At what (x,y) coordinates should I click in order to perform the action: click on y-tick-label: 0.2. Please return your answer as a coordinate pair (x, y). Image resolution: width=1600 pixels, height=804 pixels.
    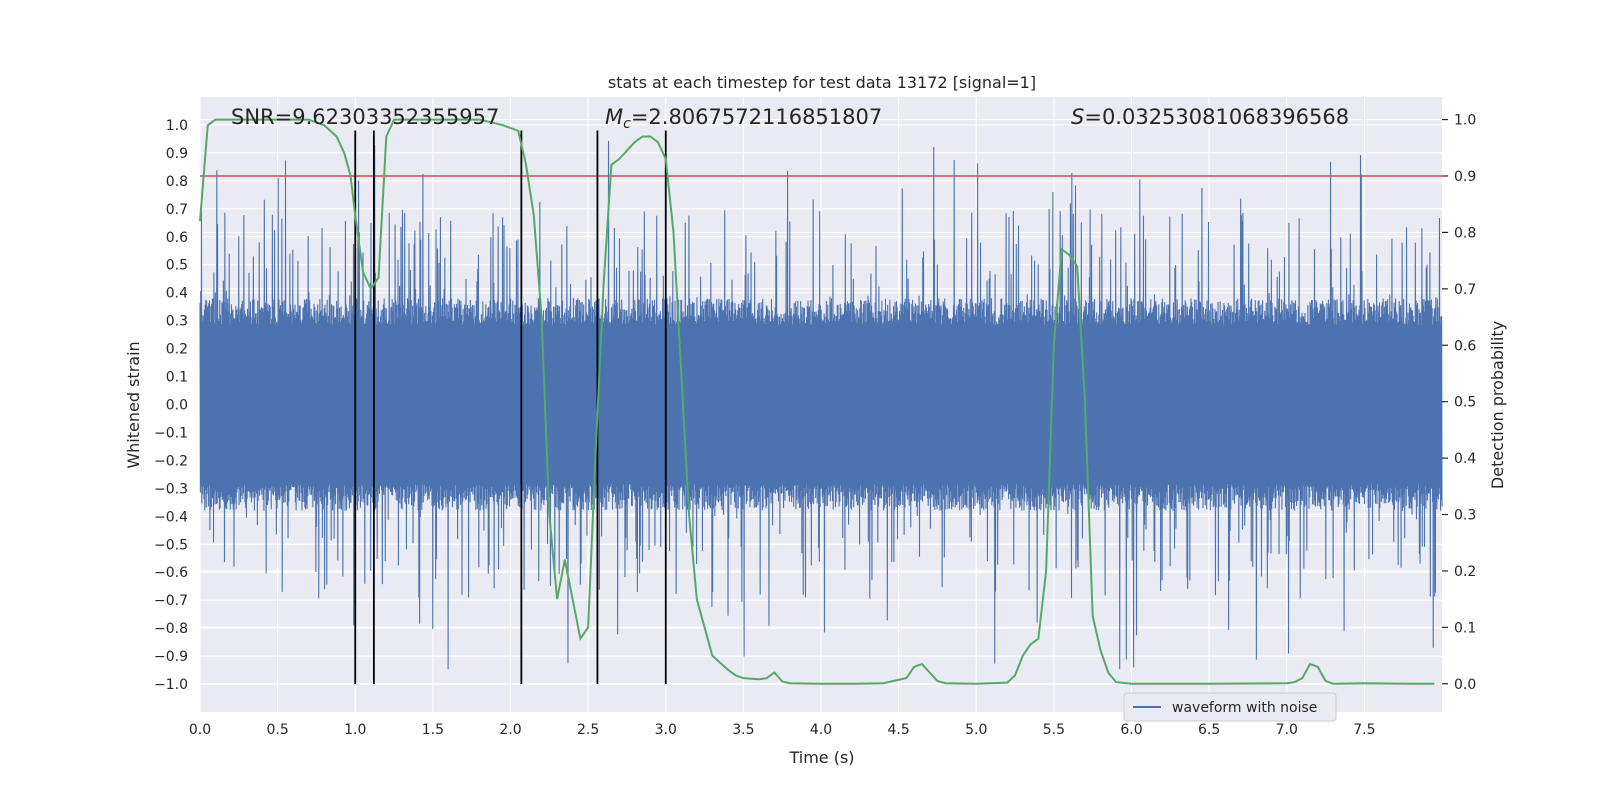
    Looking at the image, I should click on (177, 350).